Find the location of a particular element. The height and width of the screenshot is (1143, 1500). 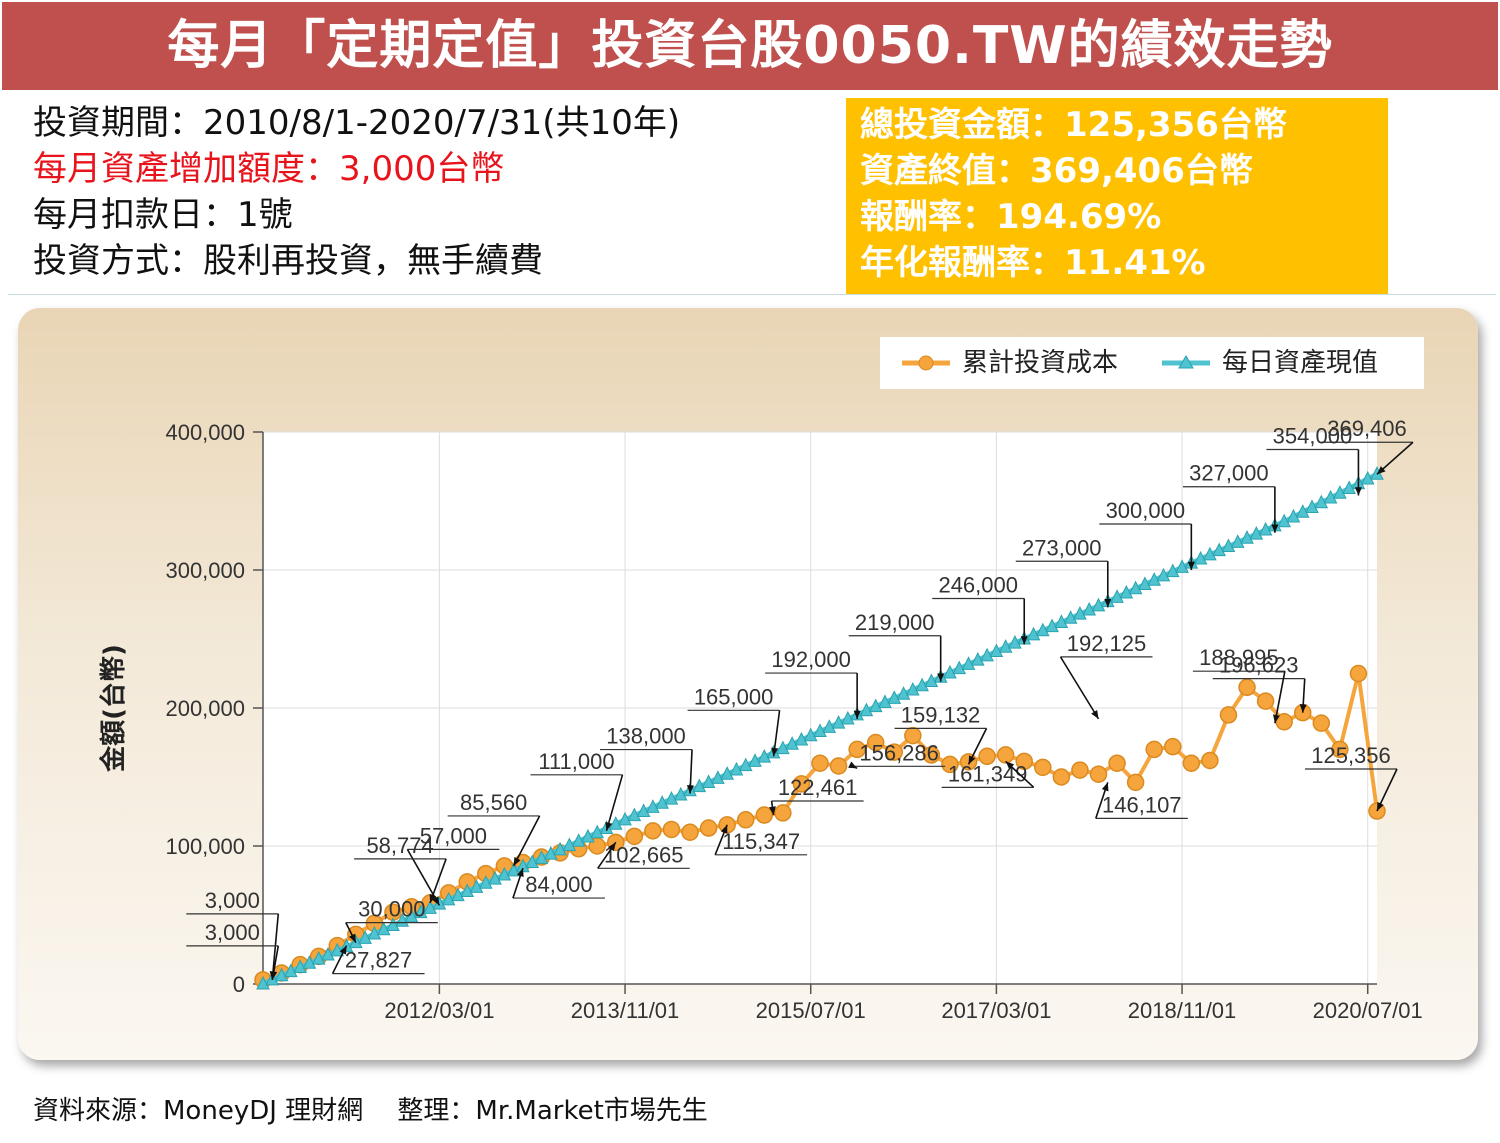

data-label: 111,000 is located at coordinates (576, 761).